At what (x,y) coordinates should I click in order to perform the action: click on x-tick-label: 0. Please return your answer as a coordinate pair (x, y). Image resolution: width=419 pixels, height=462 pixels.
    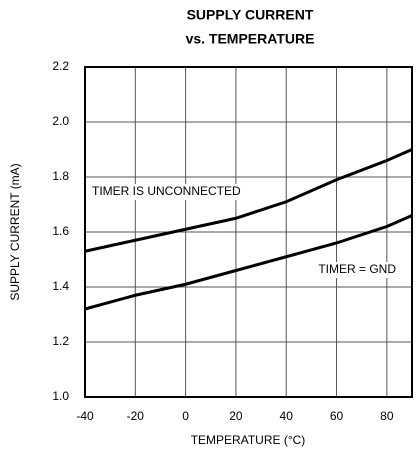
    Looking at the image, I should click on (185, 416).